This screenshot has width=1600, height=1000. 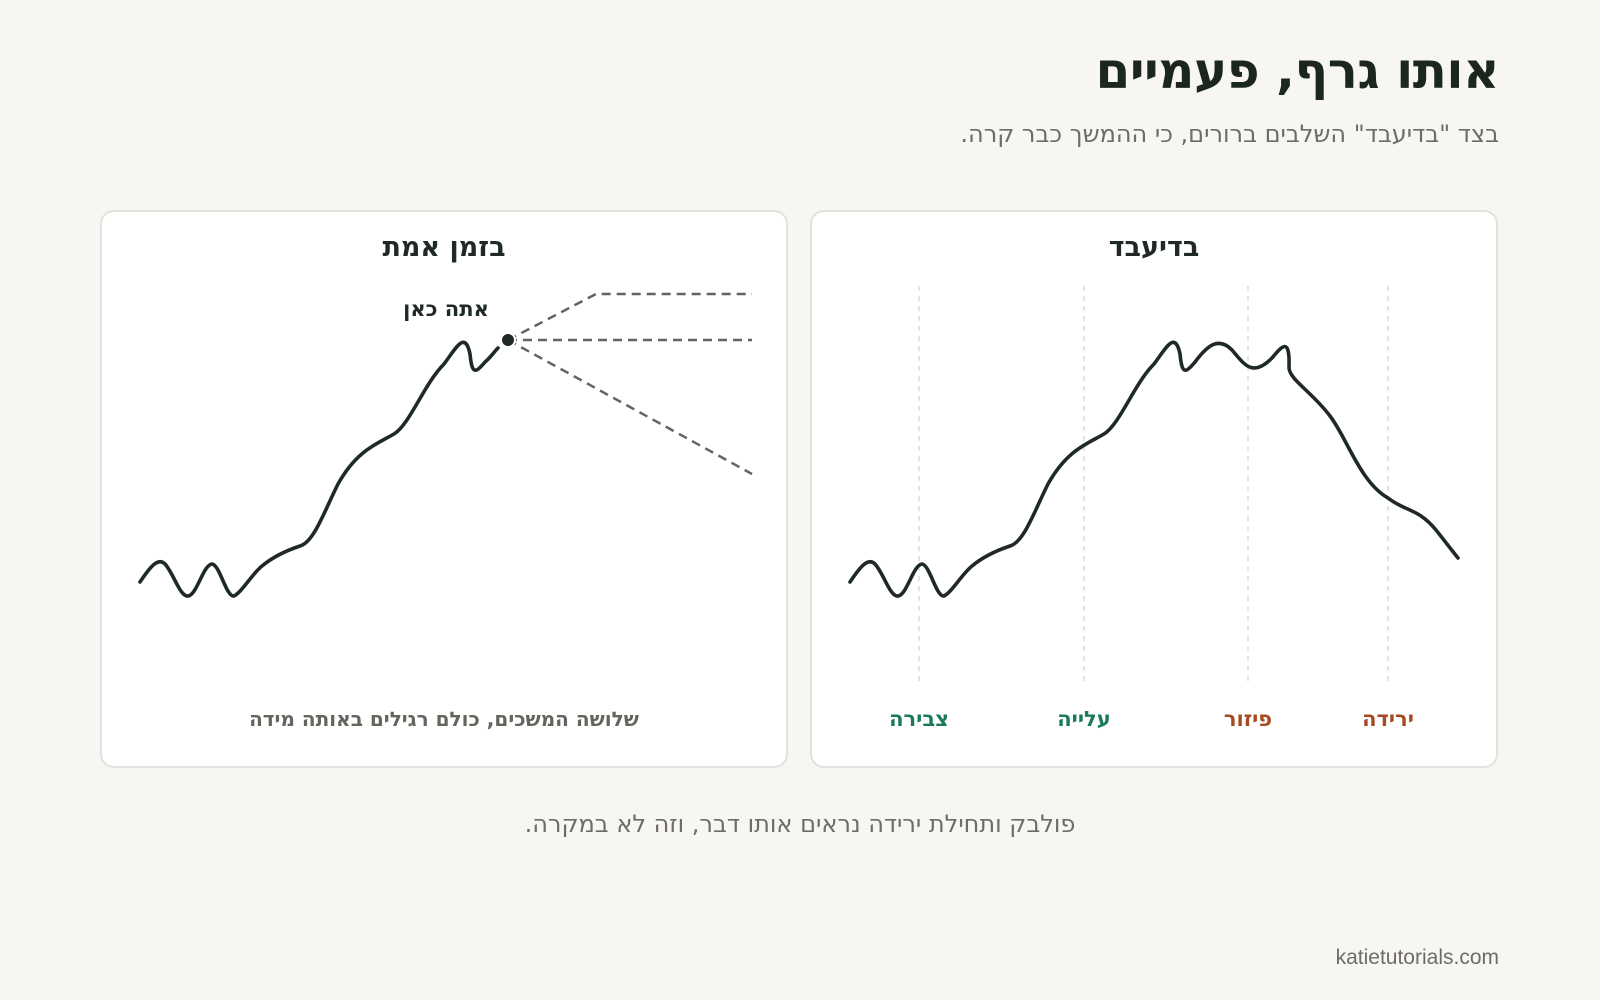 What do you see at coordinates (1417, 957) in the screenshot?
I see `site-credit: katietutorials.com` at bounding box center [1417, 957].